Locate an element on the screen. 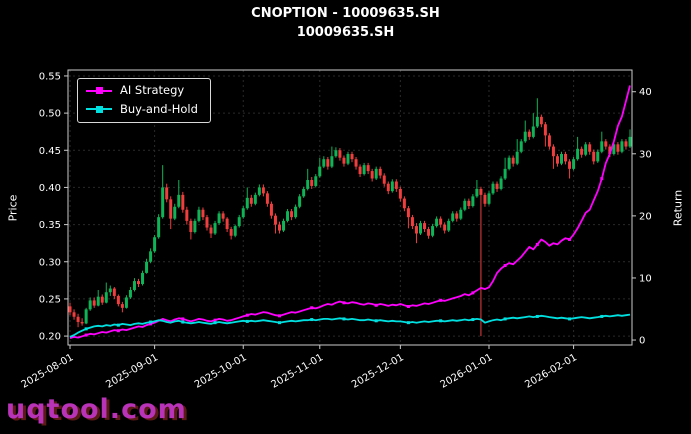  price-axis-label: Price is located at coordinates (13, 208).